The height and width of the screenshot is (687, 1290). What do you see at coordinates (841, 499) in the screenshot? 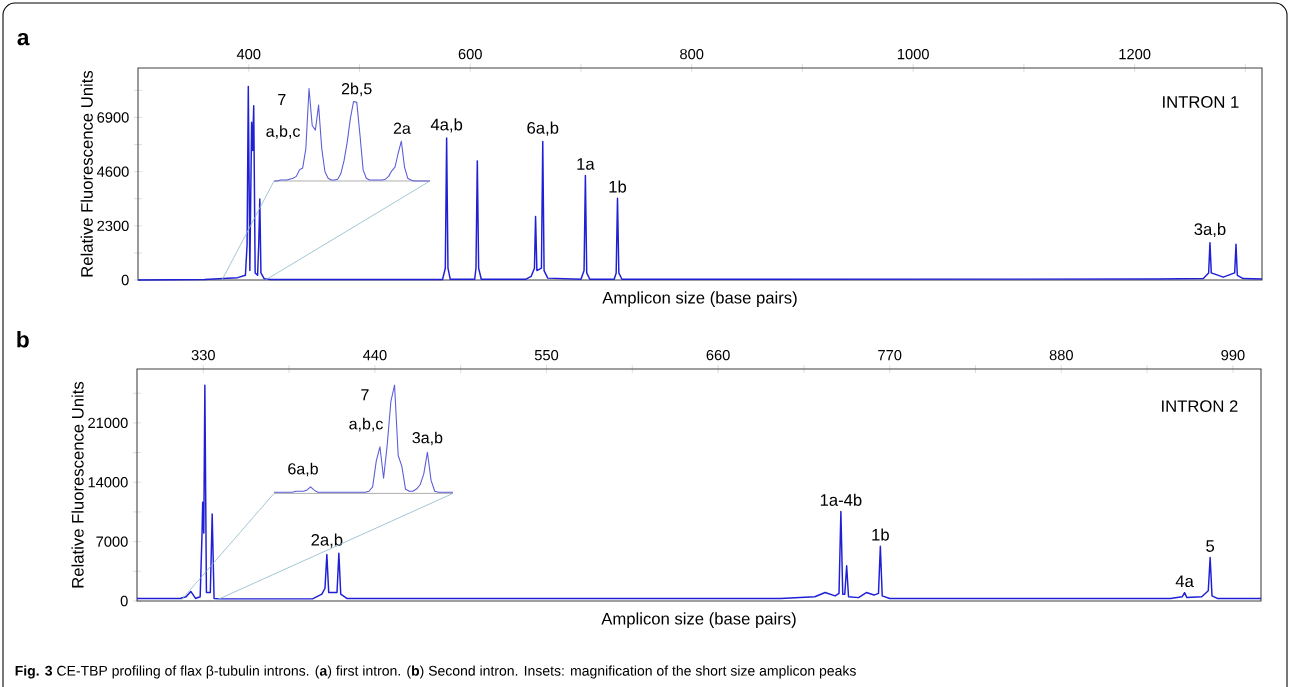
I see `annotation: 1a-4b` at bounding box center [841, 499].